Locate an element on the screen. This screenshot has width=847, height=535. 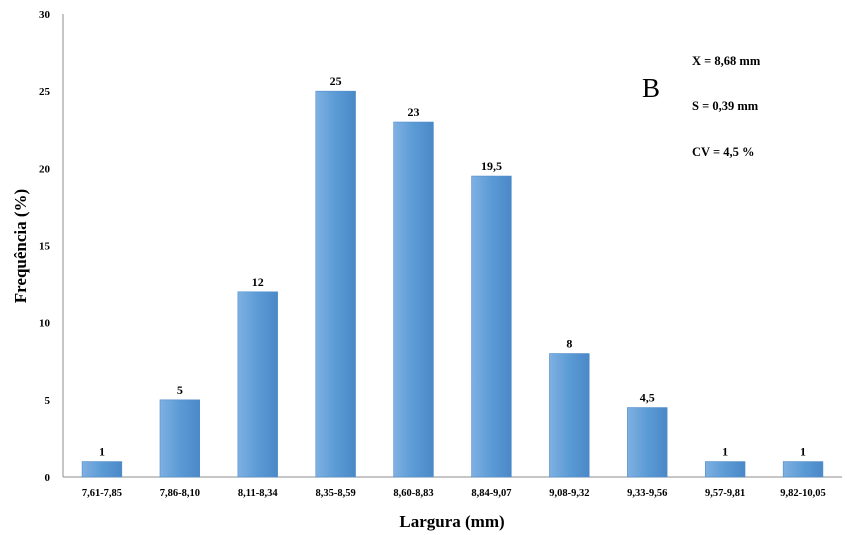
x-tick-label: 9,57-9,81 is located at coordinates (725, 493).